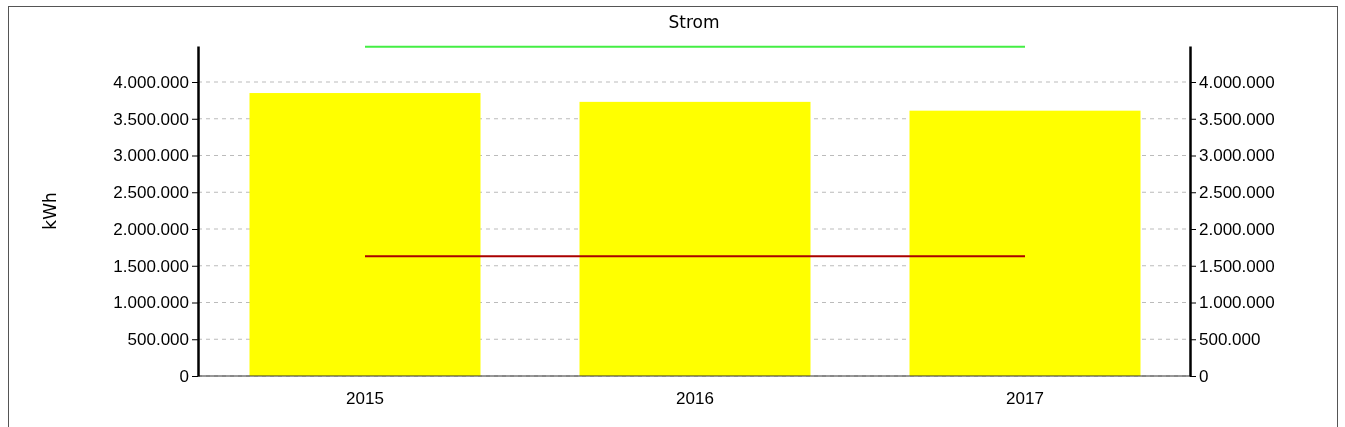 This screenshot has width=1345, height=427. What do you see at coordinates (151, 119) in the screenshot?
I see `y-tick-label: 3.500.000` at bounding box center [151, 119].